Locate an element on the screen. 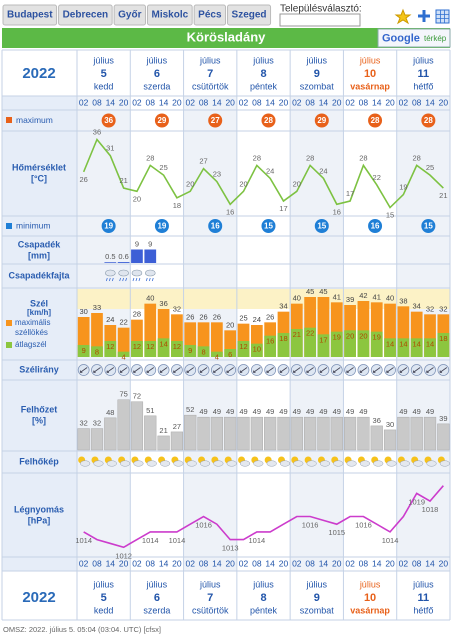 The width and height of the screenshot is (460, 642). data-label: 16 is located at coordinates (230, 211).